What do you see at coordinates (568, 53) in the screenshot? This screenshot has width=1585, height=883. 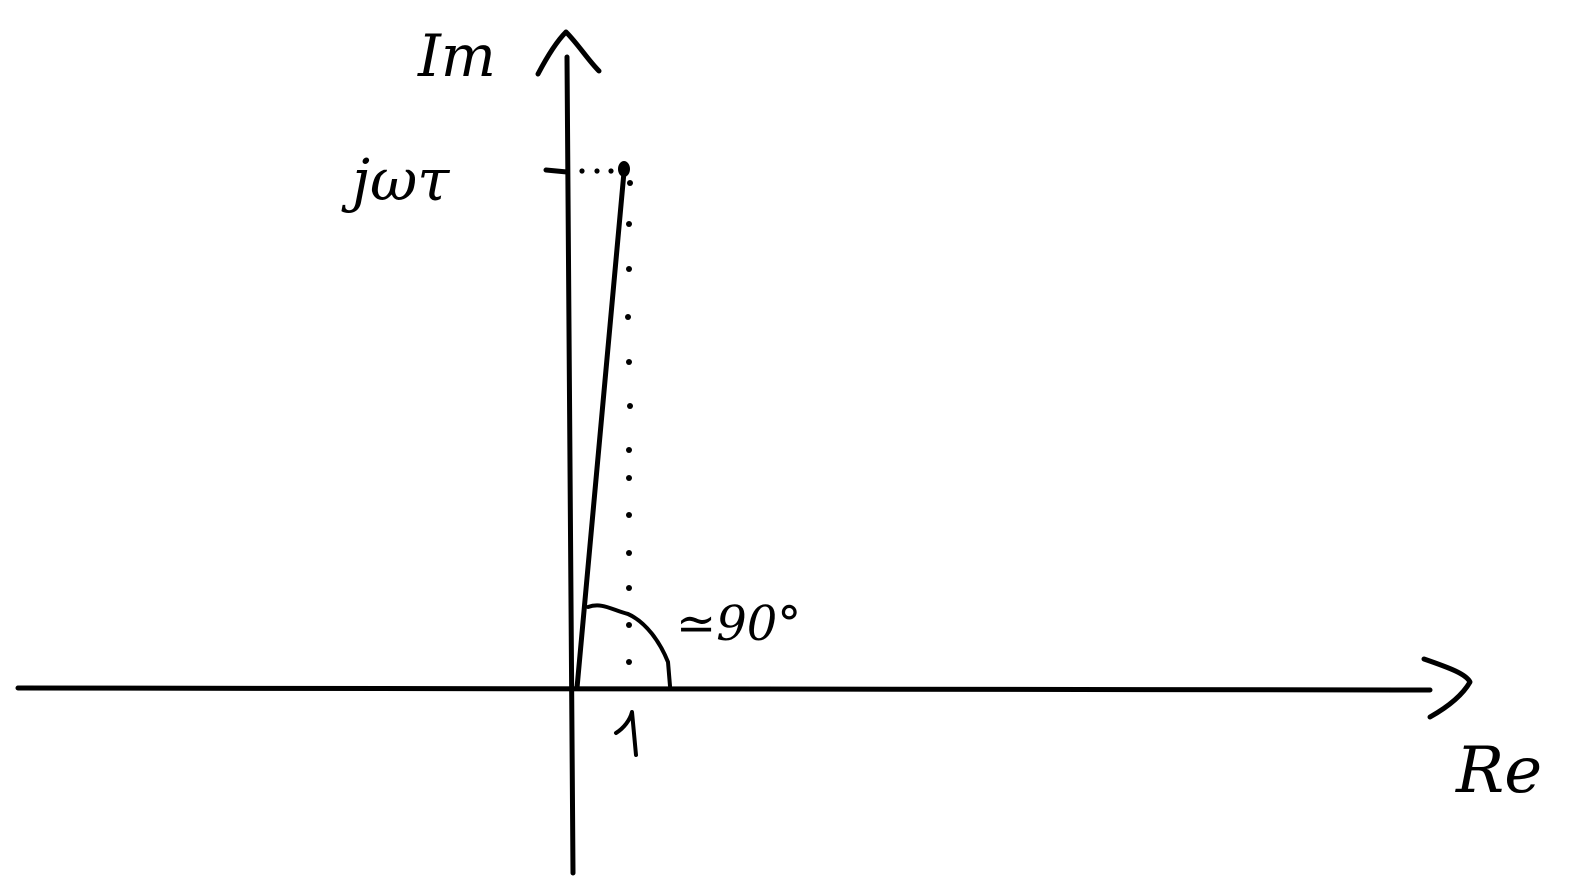 I see `imaginary-axis-arrowhead` at bounding box center [568, 53].